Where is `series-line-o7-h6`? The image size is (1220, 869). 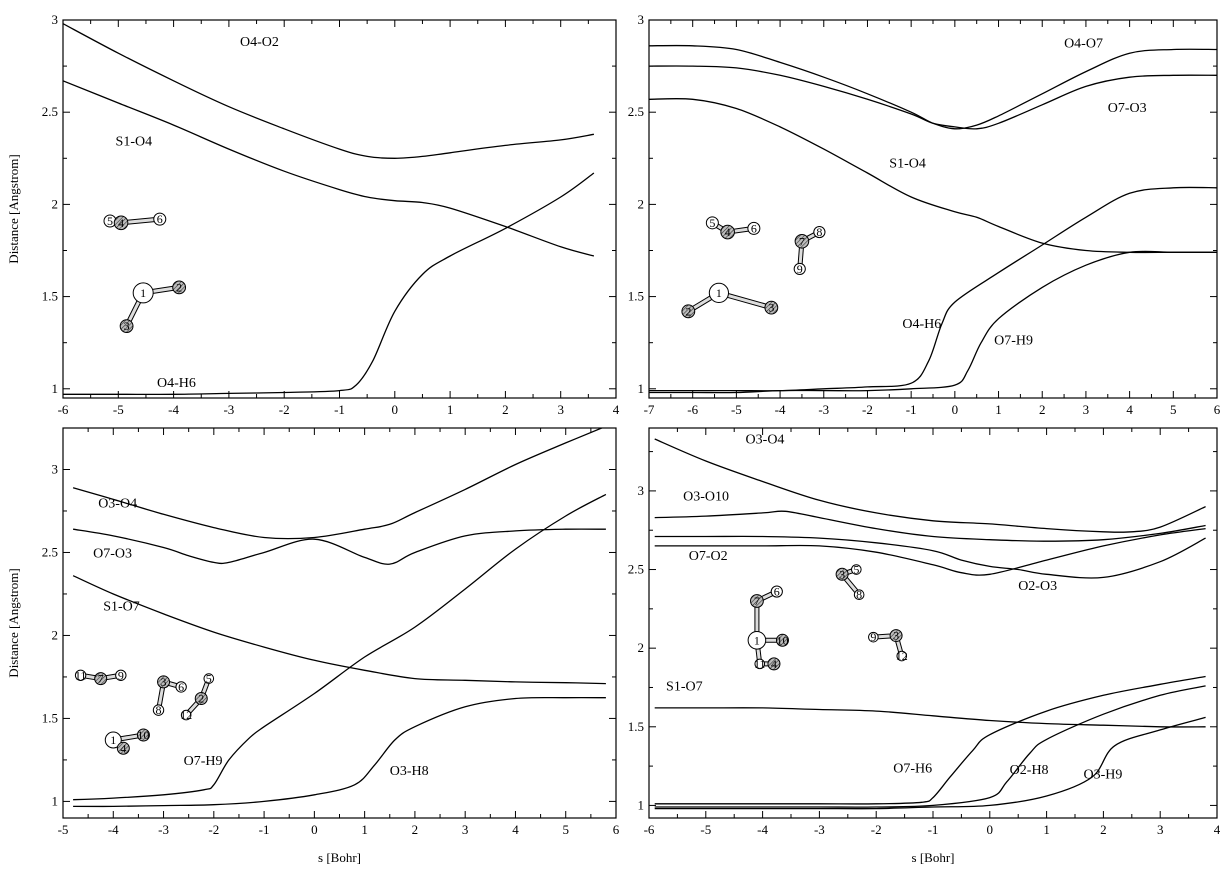
series-line-o7-h6 is located at coordinates (930, 740).